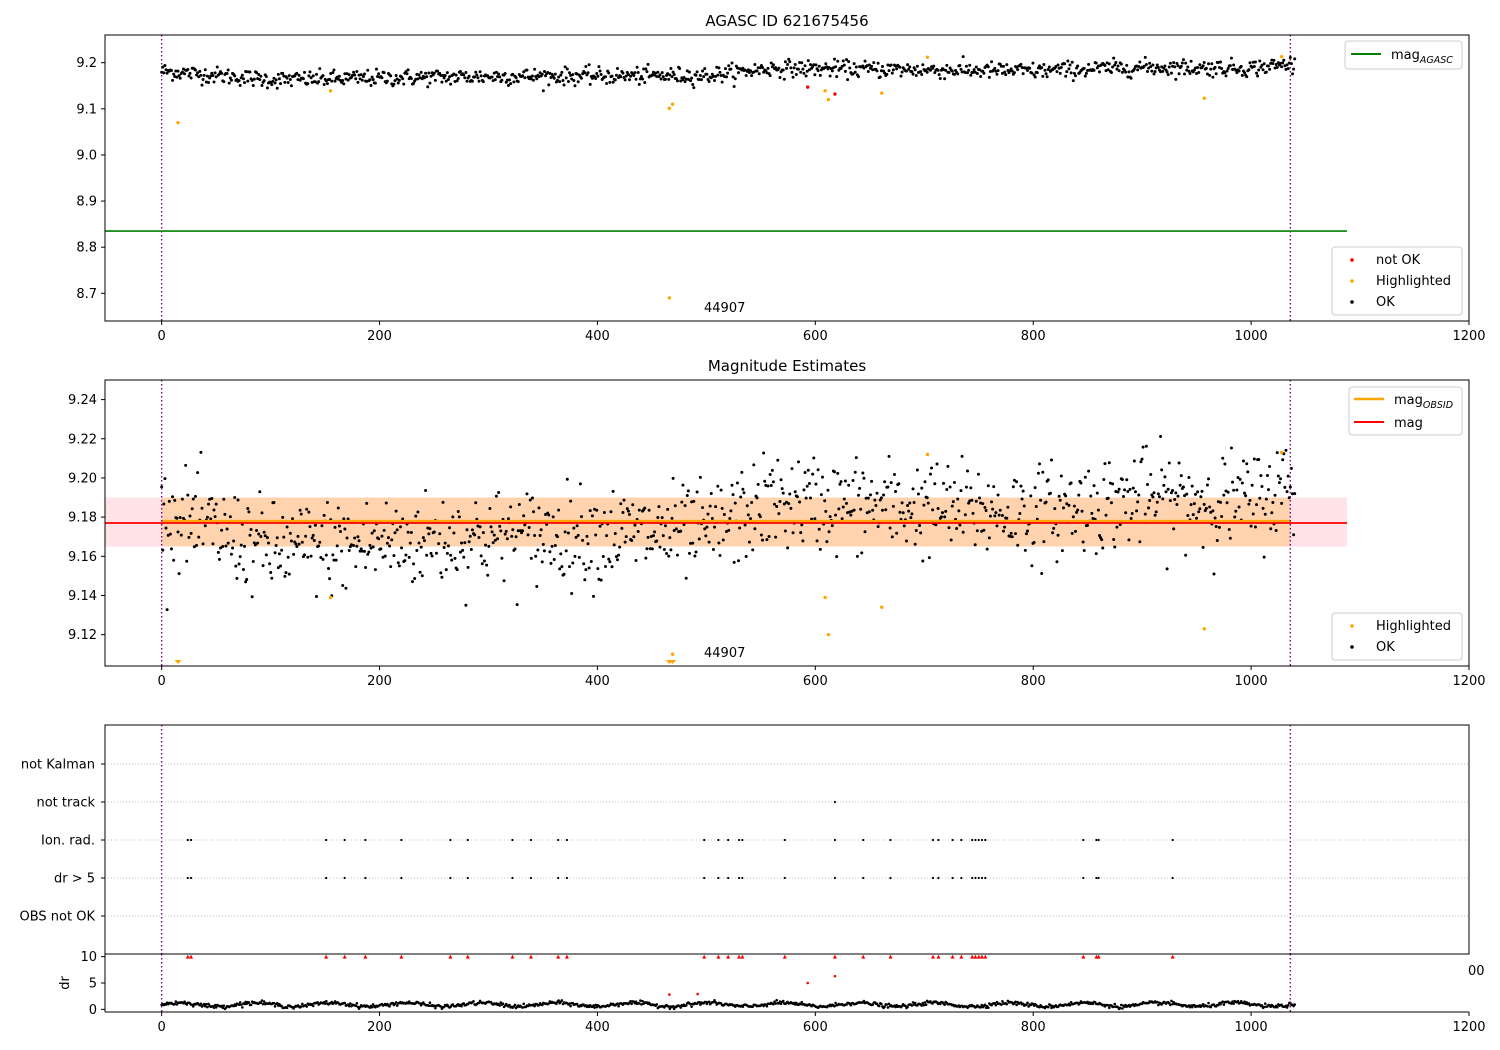 Image resolution: width=1500 pixels, height=1050 pixels. Describe the element at coordinates (86, 202) in the screenshot. I see `y-tick-label: 8.9` at that location.